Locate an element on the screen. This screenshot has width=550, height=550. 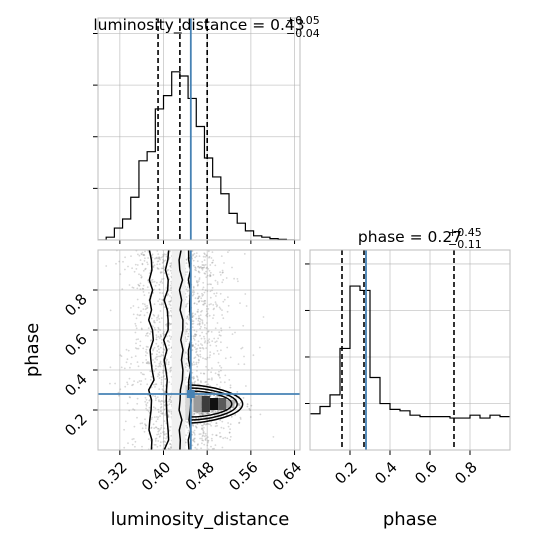
title-luminosity-distance-plus: +0.05 is located at coordinates (303, 20).